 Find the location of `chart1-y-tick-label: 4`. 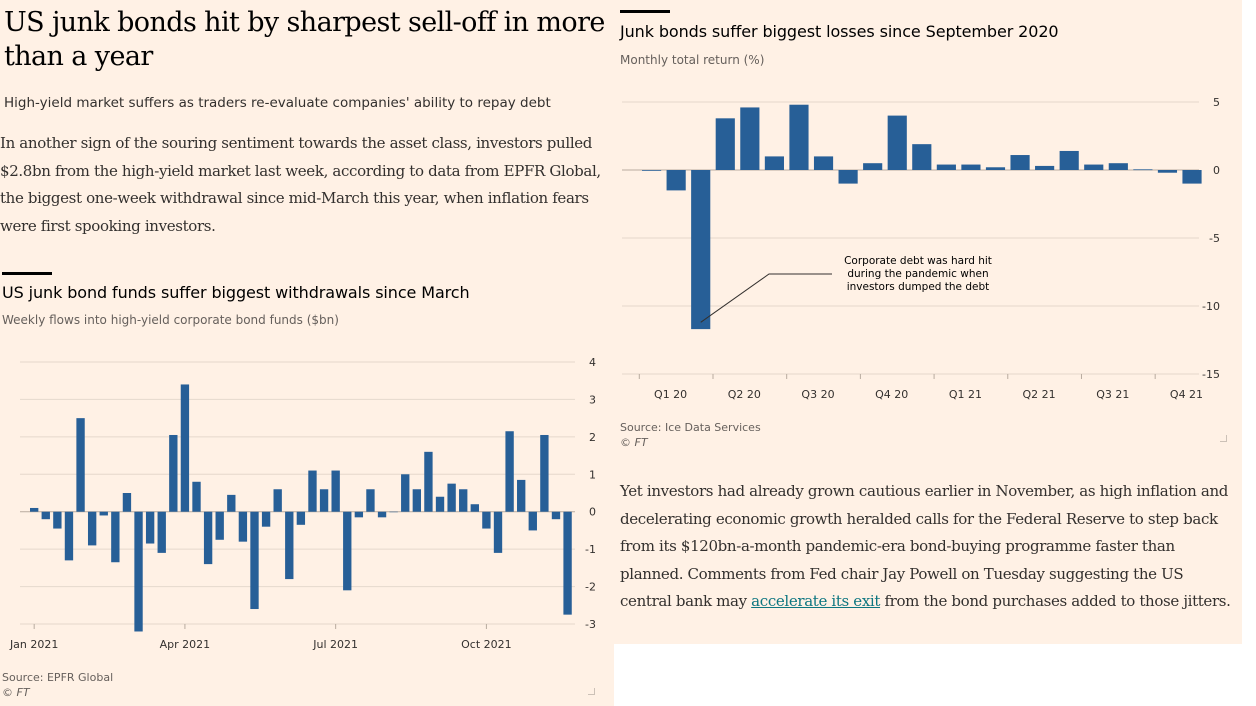

chart1-y-tick-label: 4 is located at coordinates (592, 362).